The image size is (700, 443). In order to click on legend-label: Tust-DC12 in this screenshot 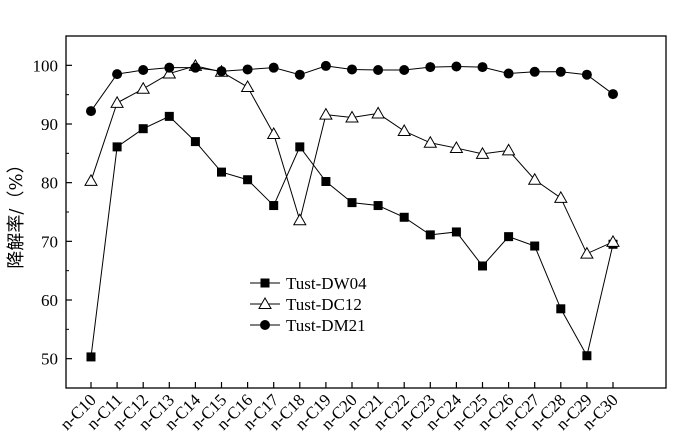, I will do `click(324, 304)`.